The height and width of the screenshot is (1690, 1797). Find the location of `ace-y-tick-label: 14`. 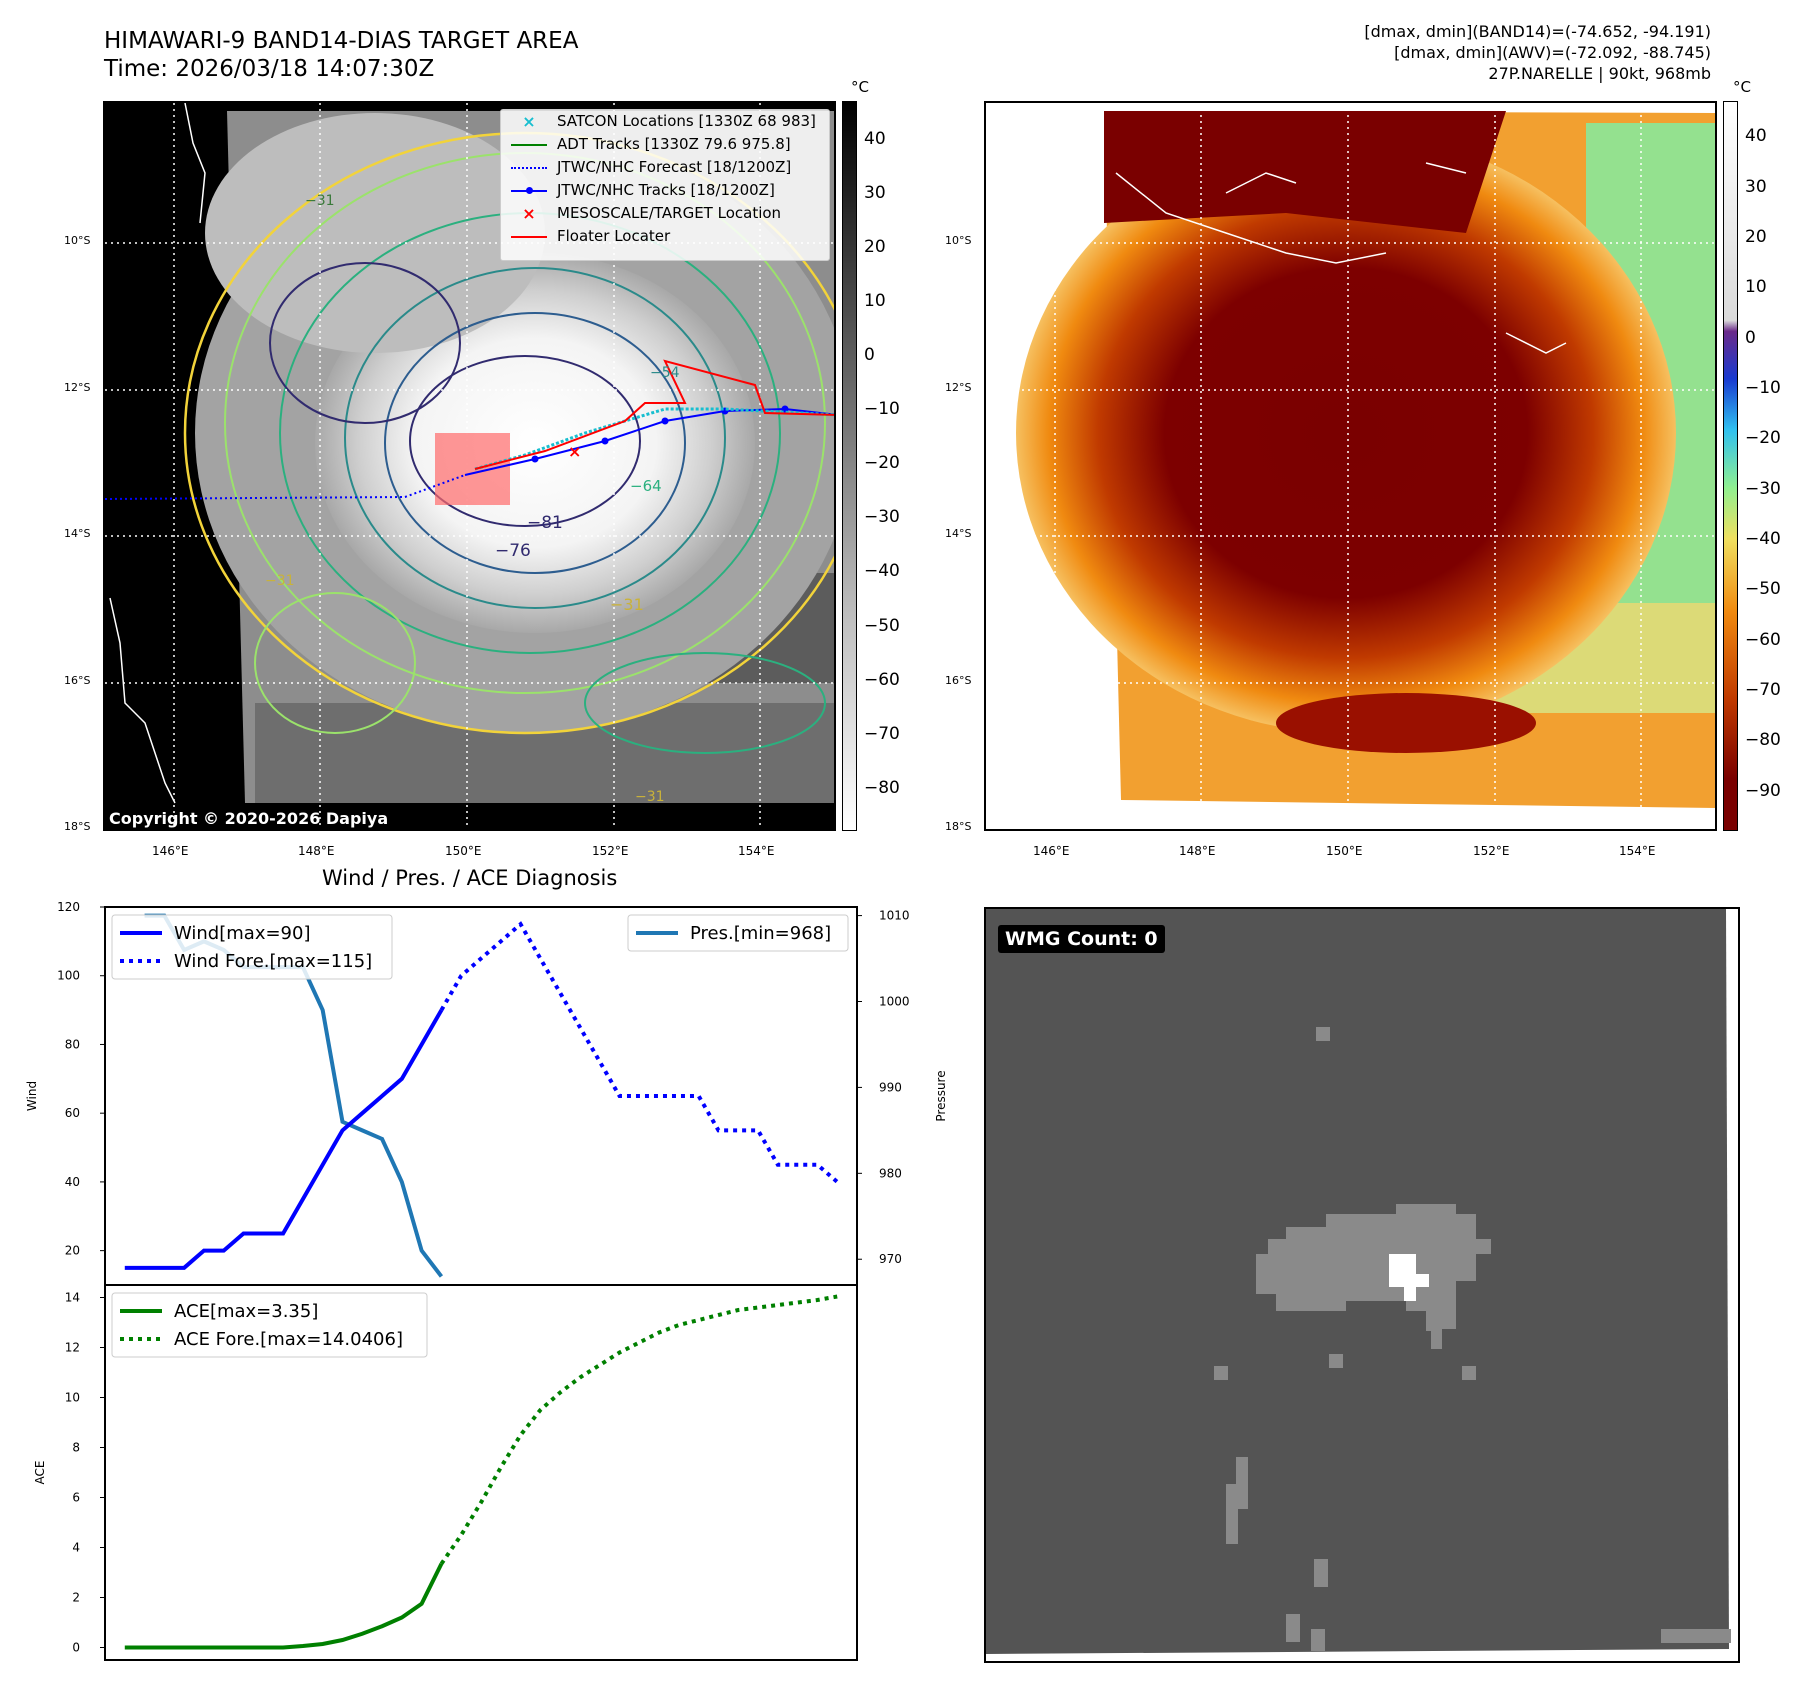

ace-y-tick-label: 14 is located at coordinates (72, 1298).